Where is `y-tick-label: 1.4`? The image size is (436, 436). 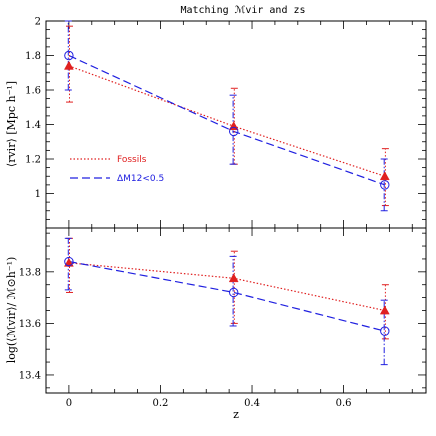 y-tick-label: 1.4 is located at coordinates (33, 125).